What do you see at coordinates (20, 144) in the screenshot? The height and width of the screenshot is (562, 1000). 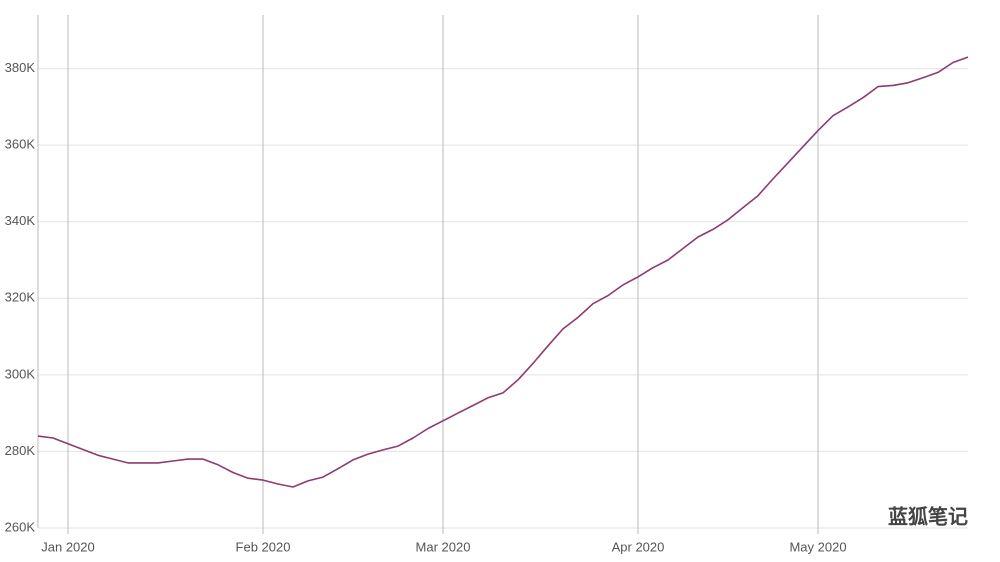 I see `y-tick-label: 360K` at bounding box center [20, 144].